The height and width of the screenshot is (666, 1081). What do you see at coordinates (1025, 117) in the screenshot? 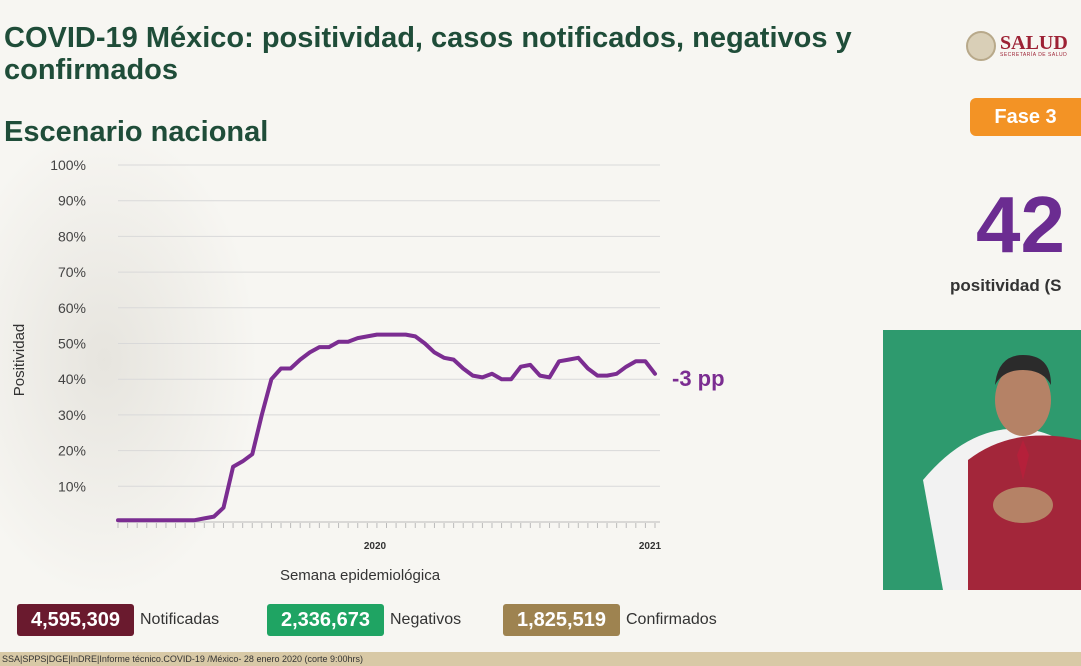
I see `phase-badge: Fase 3` at bounding box center [1025, 117].